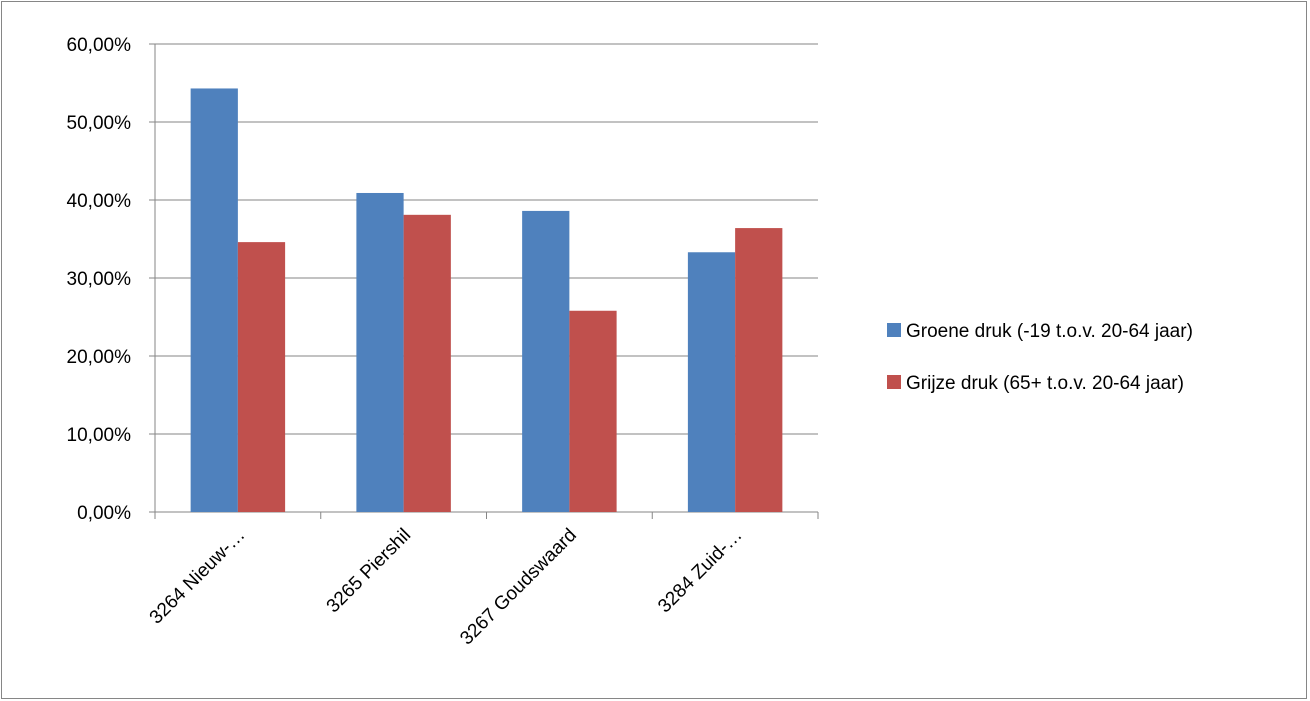 The height and width of the screenshot is (701, 1310). I want to click on y-tick-label: 30,00%, so click(99, 279).